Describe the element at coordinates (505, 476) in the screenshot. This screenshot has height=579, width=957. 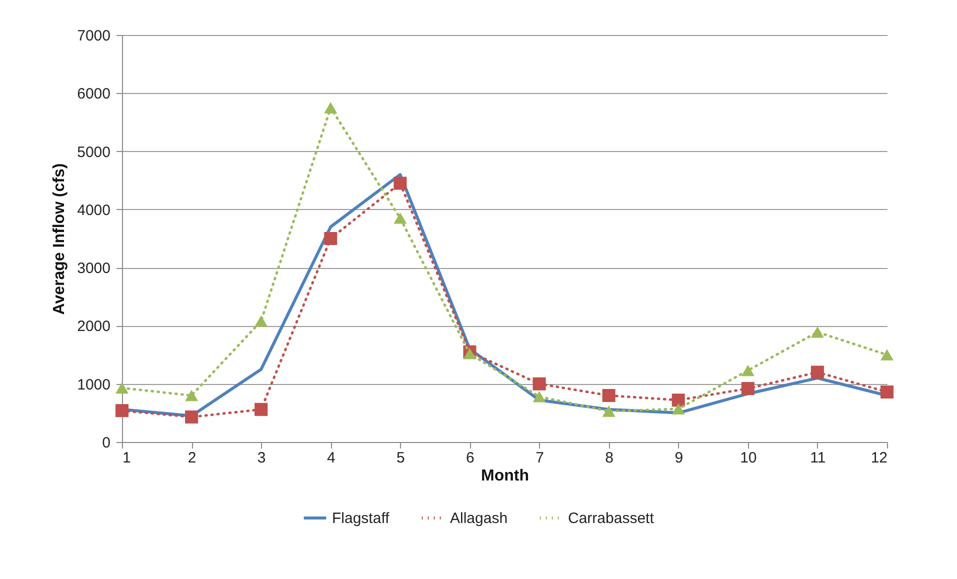
I see `x-axis-title: Month` at that location.